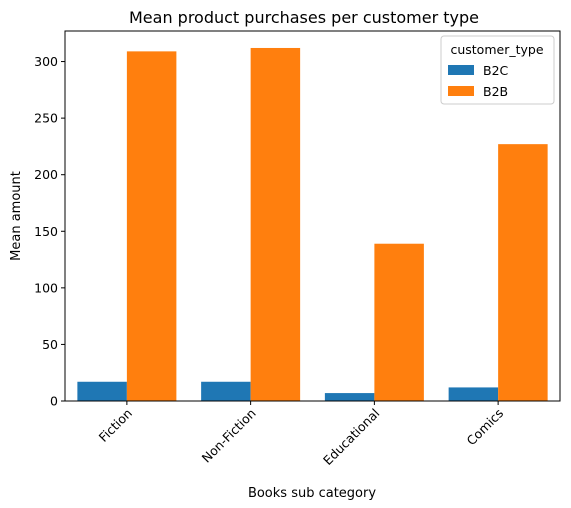 The height and width of the screenshot is (508, 571). I want to click on legend-label-b2c: B2C, so click(496, 70).